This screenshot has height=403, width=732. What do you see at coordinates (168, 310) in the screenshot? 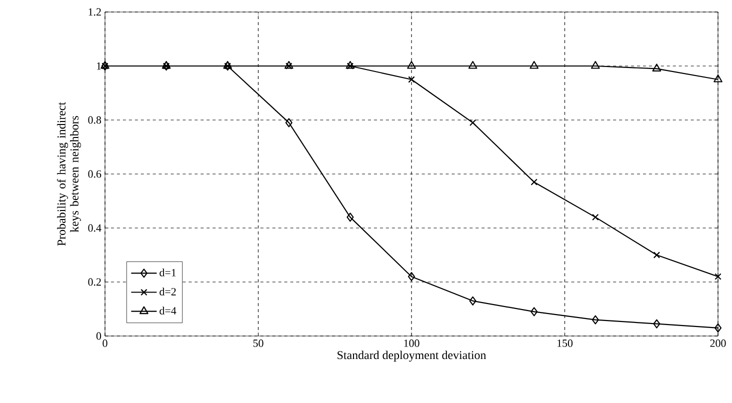
I see `legend-label: d=4` at bounding box center [168, 310].